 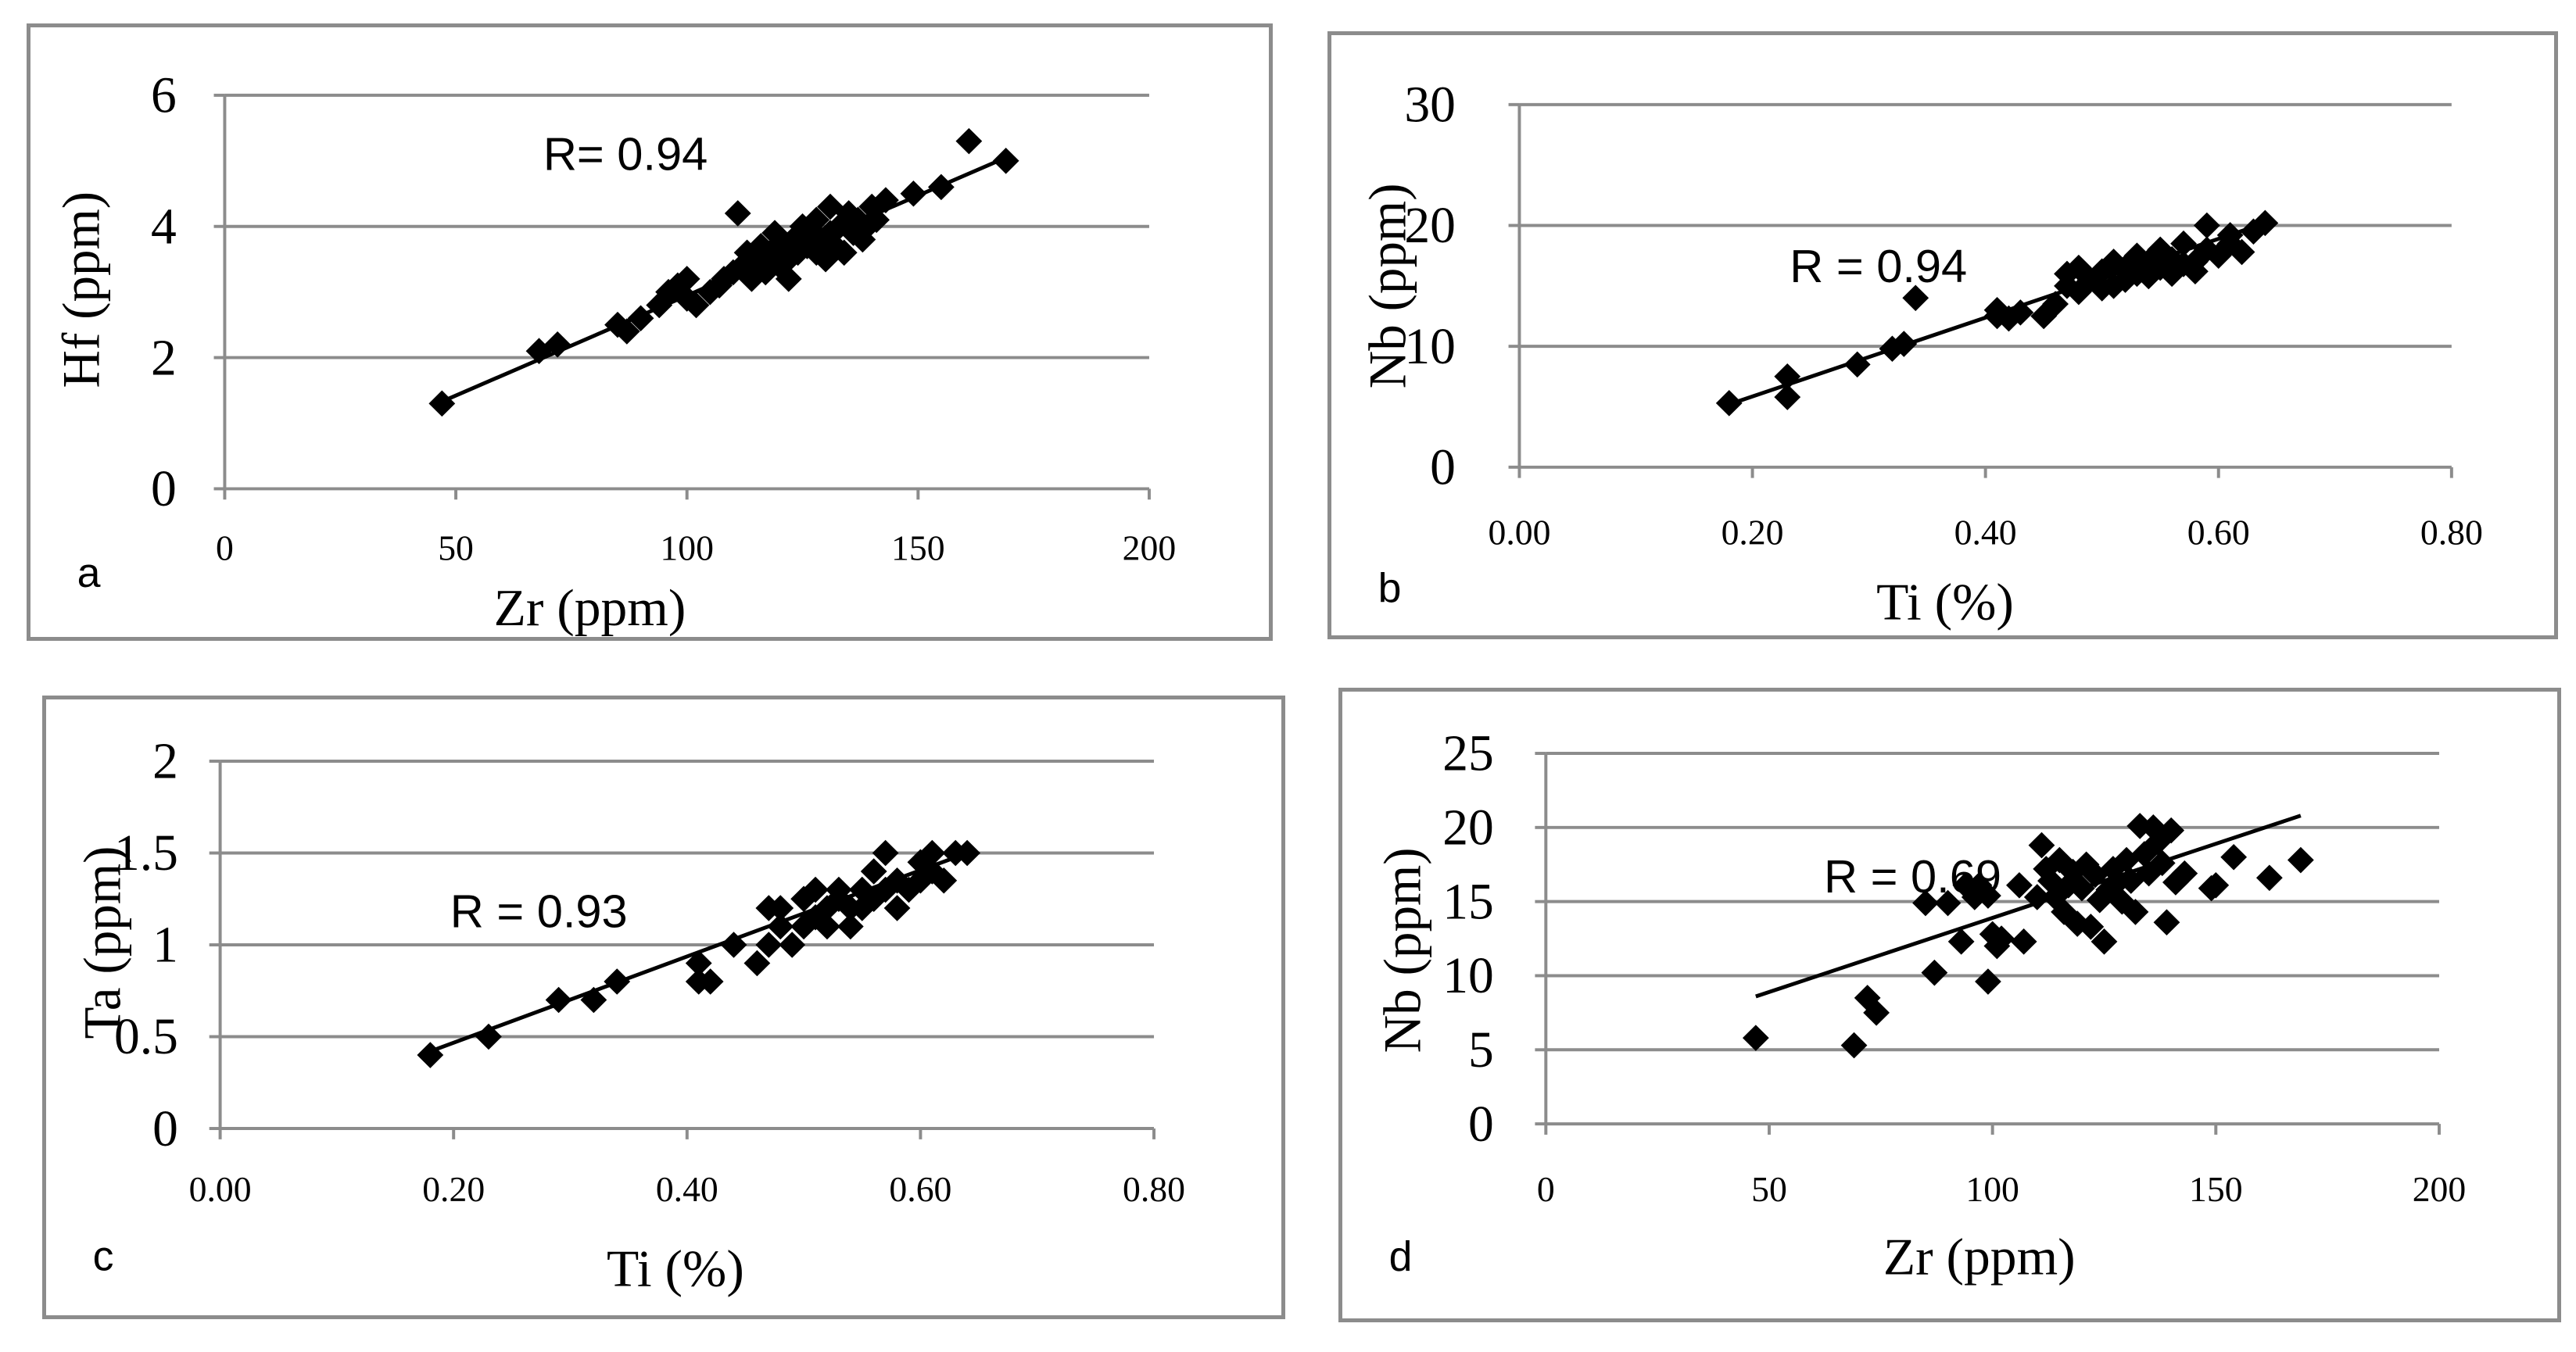 I want to click on y-tick-label-c: 2, so click(x=165, y=762).